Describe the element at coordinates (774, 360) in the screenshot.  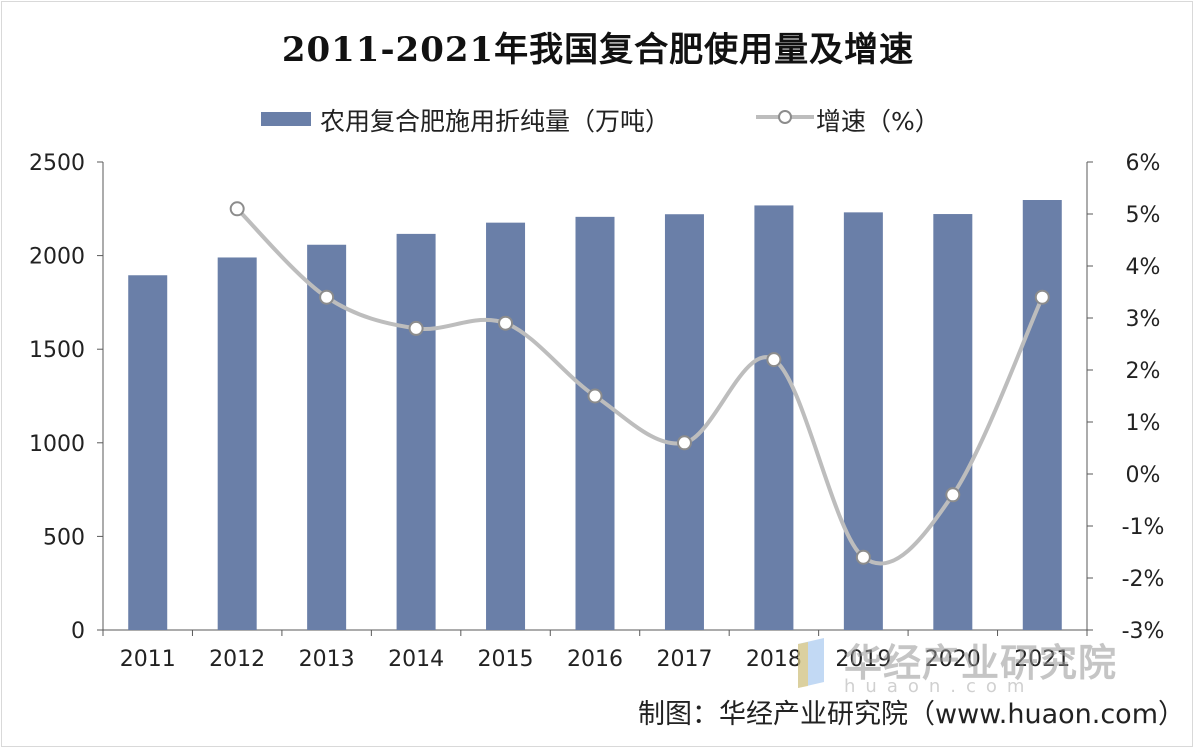
I see `growth-point-2018` at that location.